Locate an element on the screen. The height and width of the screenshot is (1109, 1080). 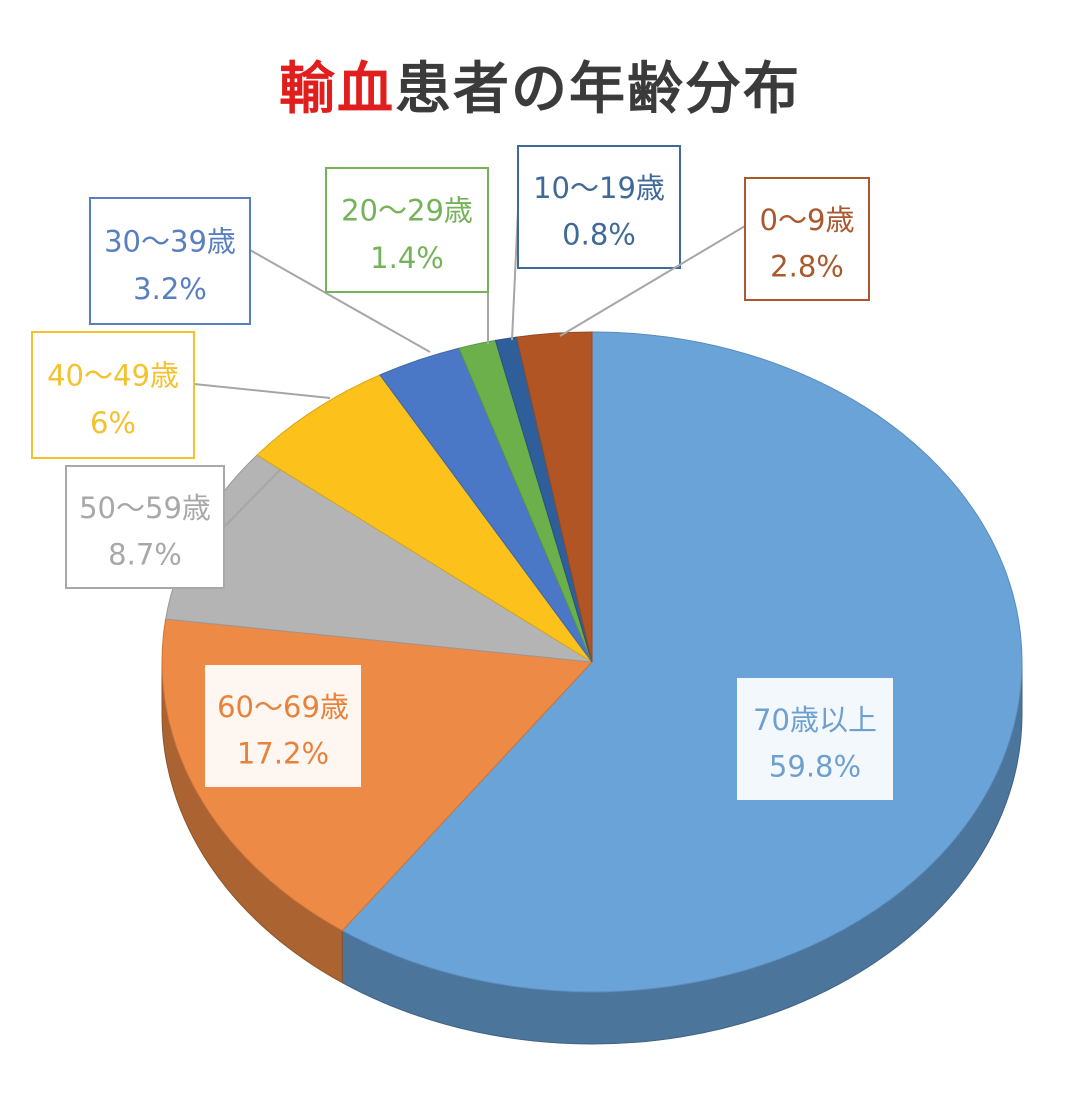
data-label-value-1: 17.2% is located at coordinates (283, 753).